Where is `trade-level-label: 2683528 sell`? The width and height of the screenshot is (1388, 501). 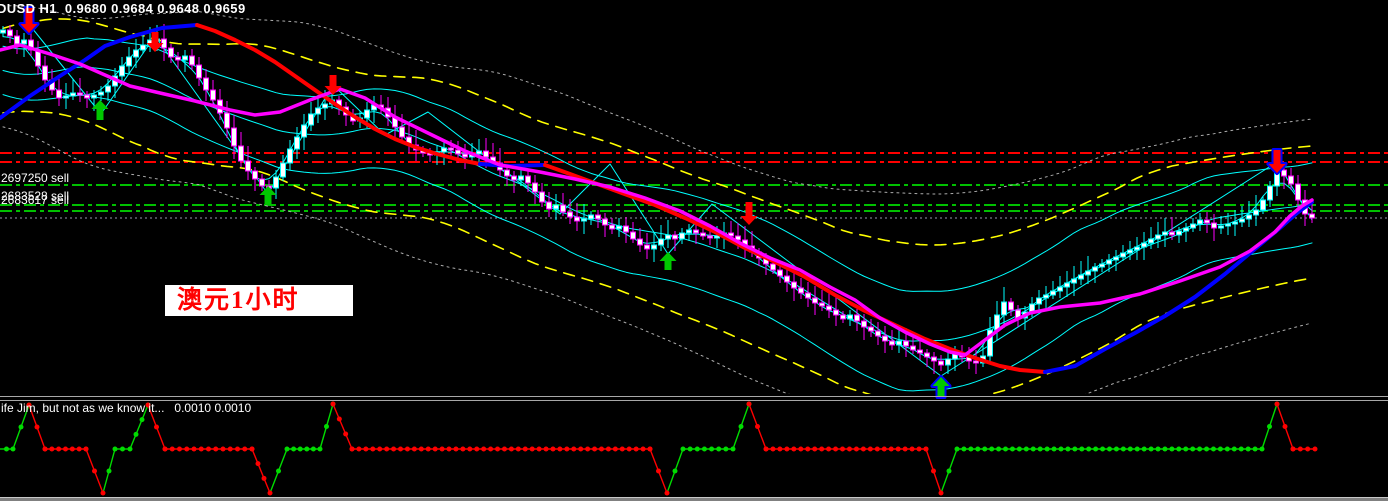
trade-level-label: 2683528 sell is located at coordinates (35, 196).